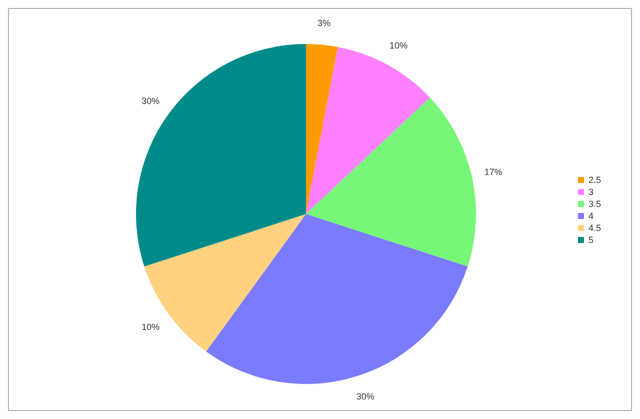 Image resolution: width=640 pixels, height=419 pixels. What do you see at coordinates (324, 23) in the screenshot?
I see `data-label: 3%` at bounding box center [324, 23].